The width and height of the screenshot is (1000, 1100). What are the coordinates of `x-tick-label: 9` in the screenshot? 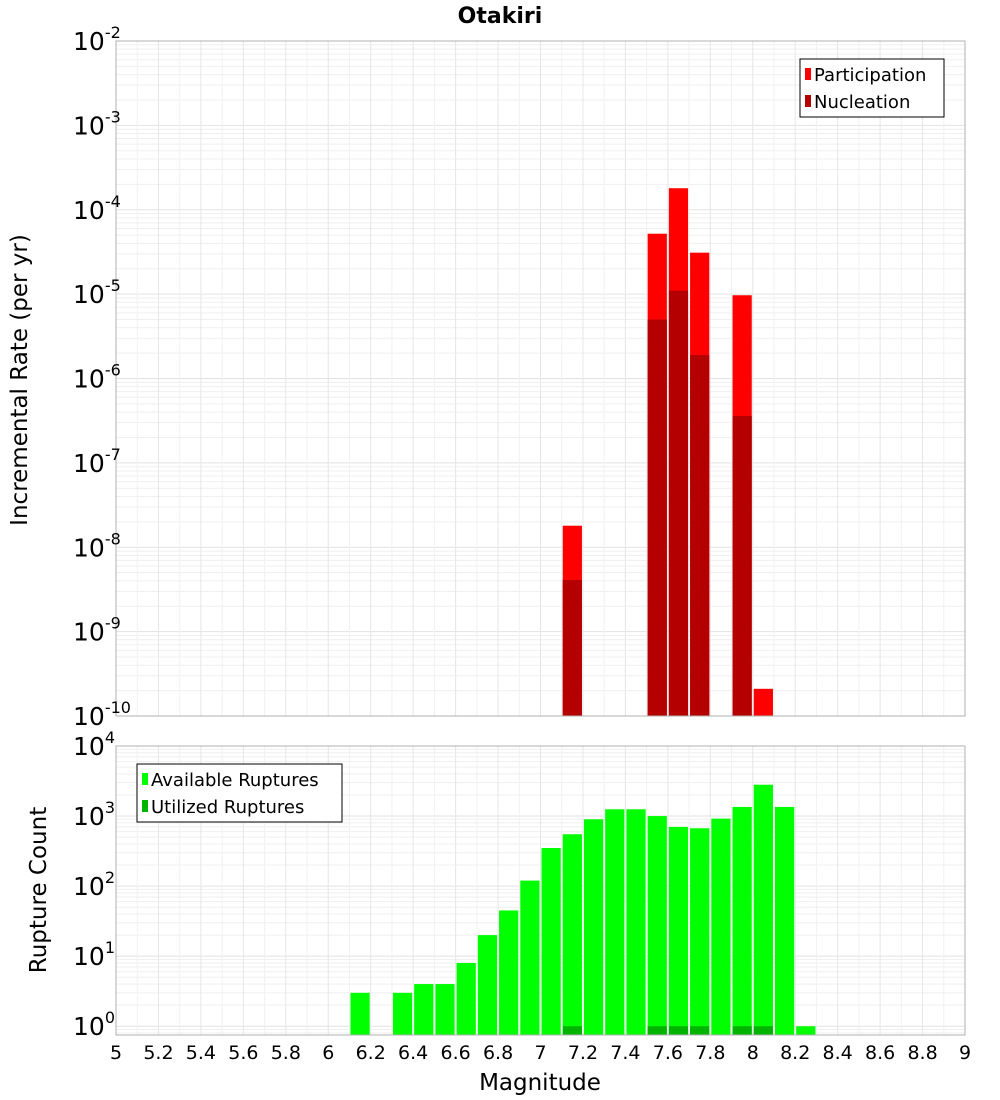 It's located at (965, 1053).